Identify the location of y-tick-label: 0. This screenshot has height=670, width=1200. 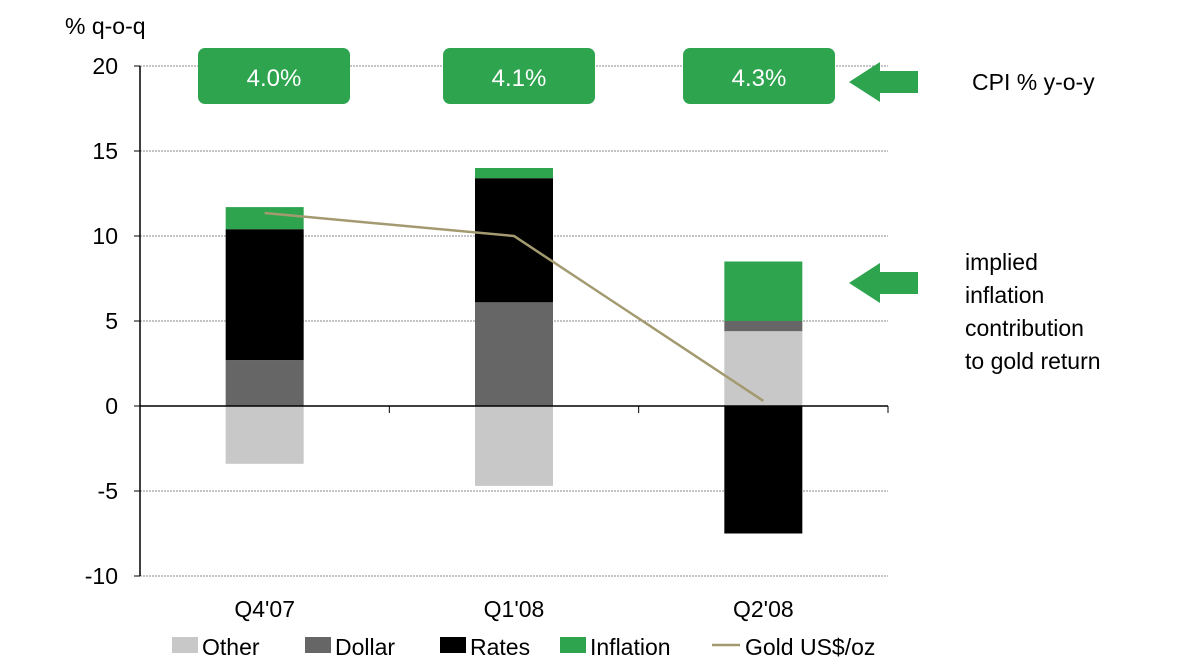
(111, 406).